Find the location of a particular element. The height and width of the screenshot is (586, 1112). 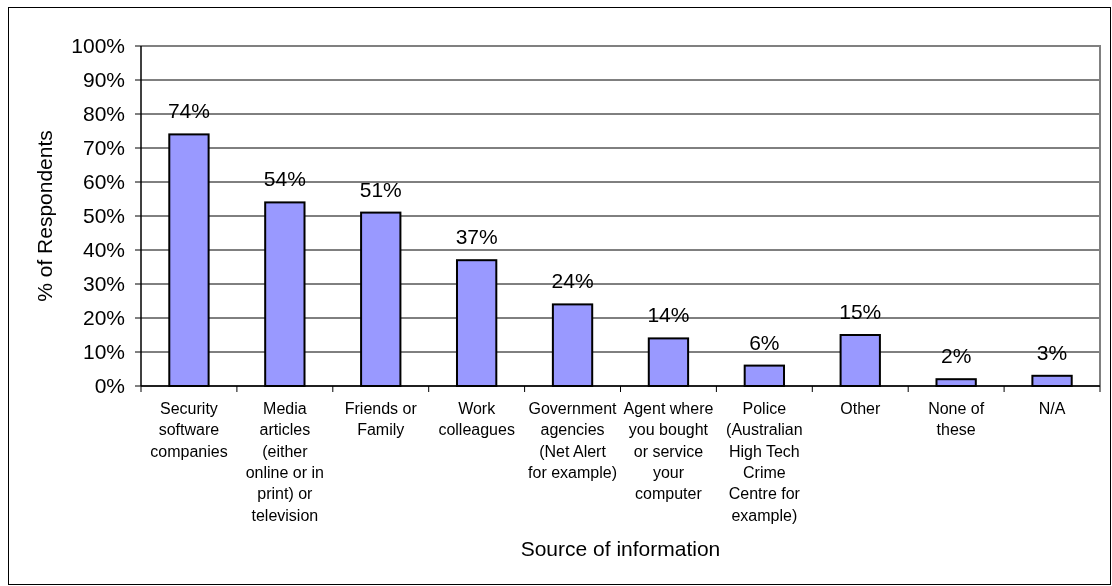

data-label: 74% is located at coordinates (188, 111).